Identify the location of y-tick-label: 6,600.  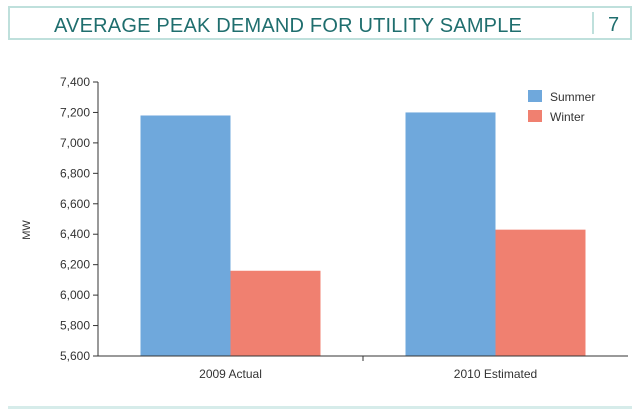
(75, 204).